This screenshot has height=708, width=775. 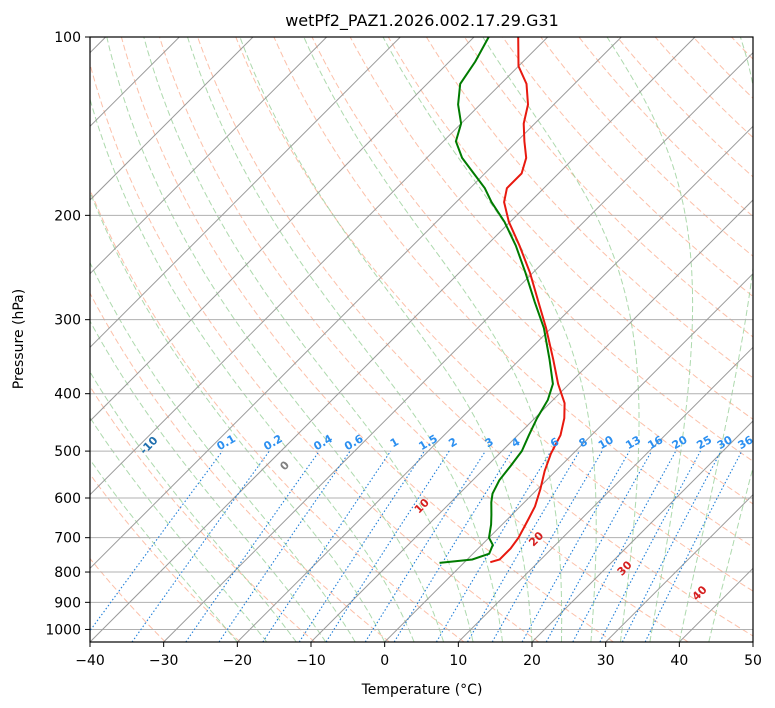 I want to click on x-tick-label: −40, so click(x=90, y=661).